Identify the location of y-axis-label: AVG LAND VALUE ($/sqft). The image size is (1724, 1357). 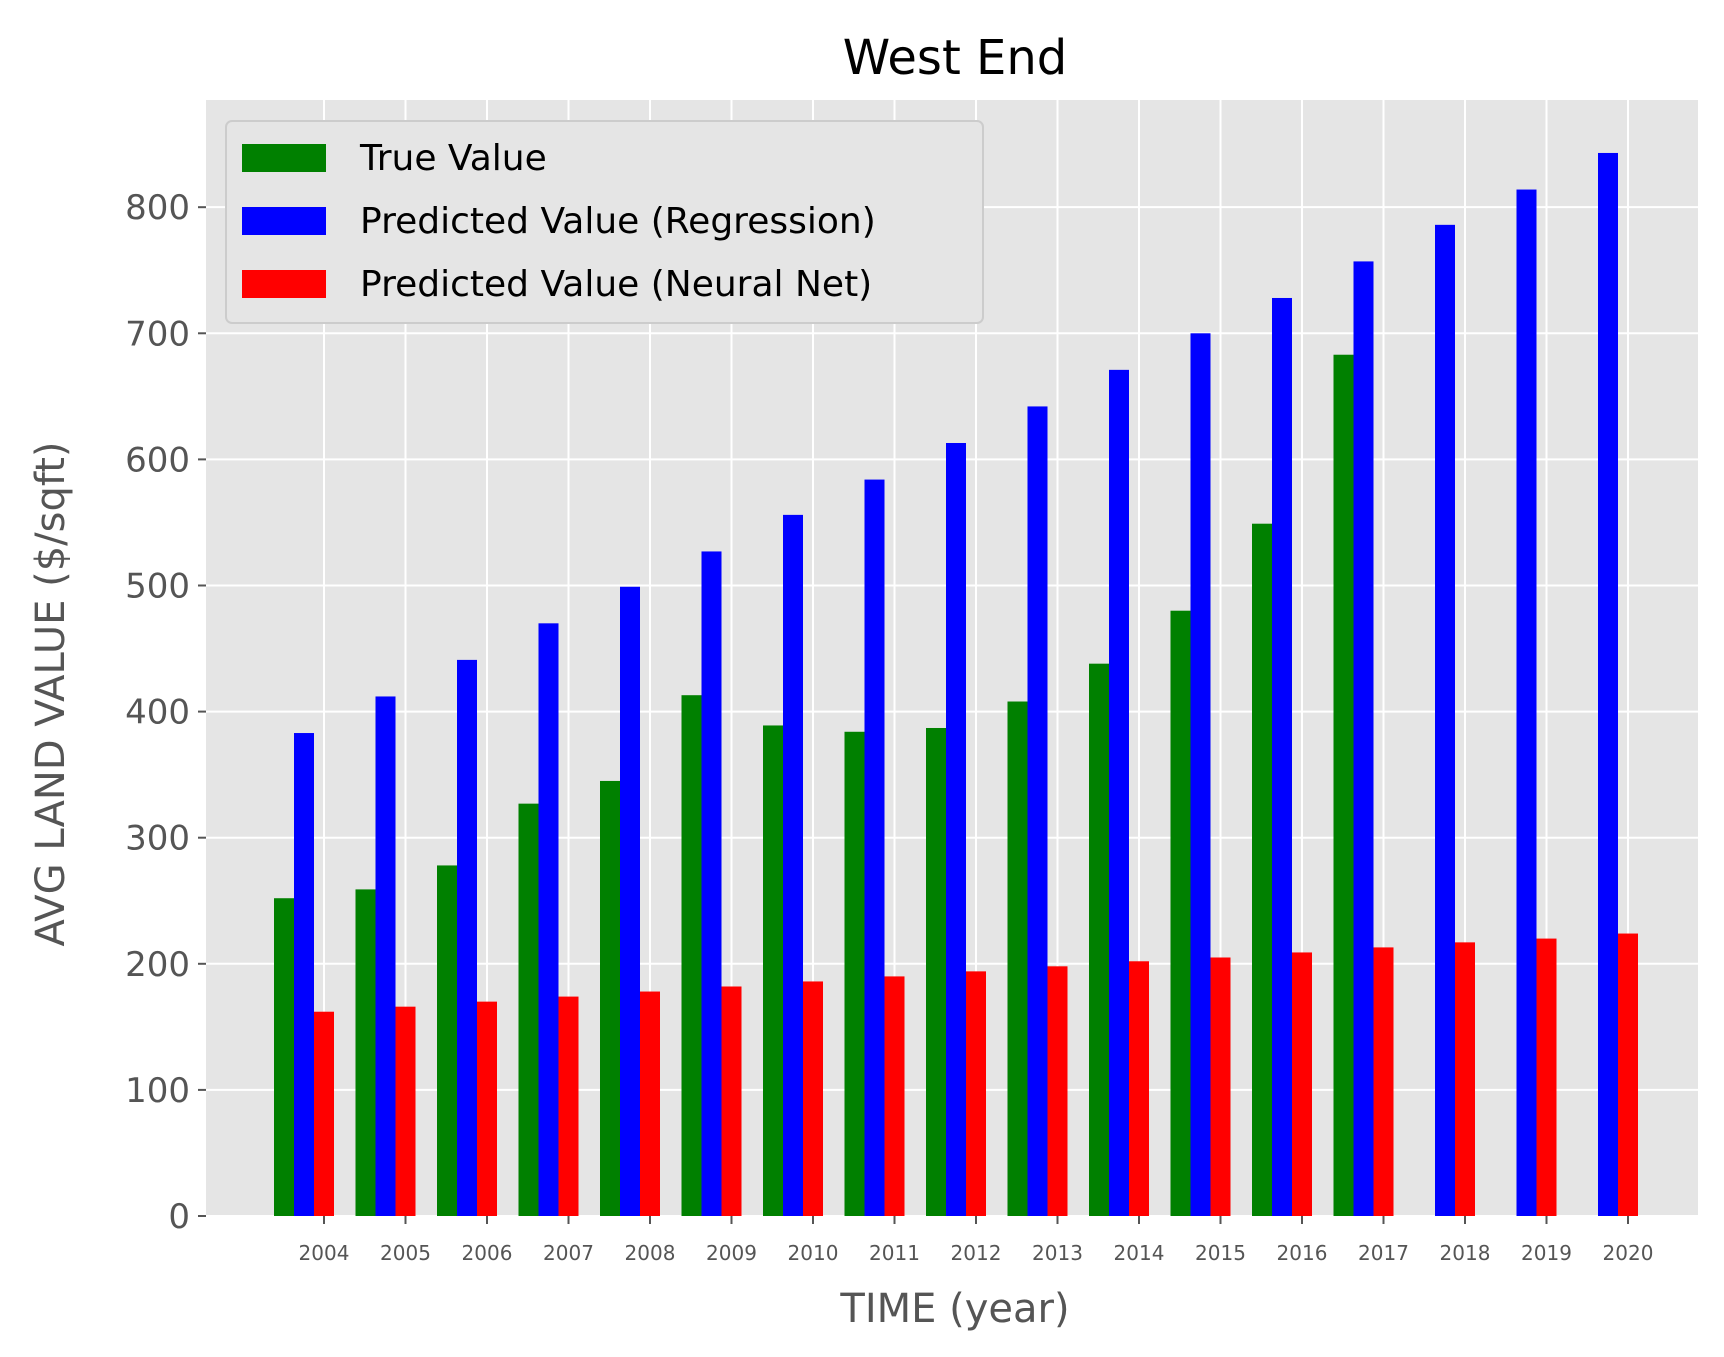
(51, 693).